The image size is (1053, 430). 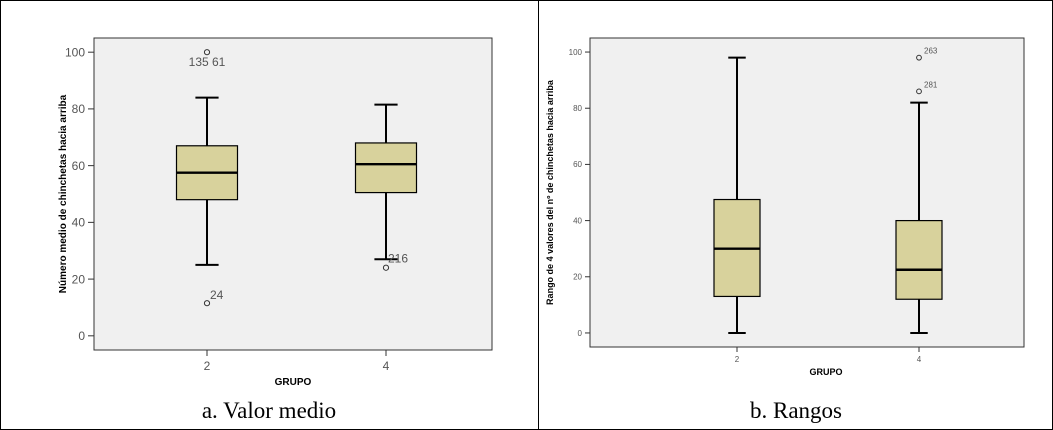 What do you see at coordinates (796, 410) in the screenshot?
I see `caption-b: b. Rangos` at bounding box center [796, 410].